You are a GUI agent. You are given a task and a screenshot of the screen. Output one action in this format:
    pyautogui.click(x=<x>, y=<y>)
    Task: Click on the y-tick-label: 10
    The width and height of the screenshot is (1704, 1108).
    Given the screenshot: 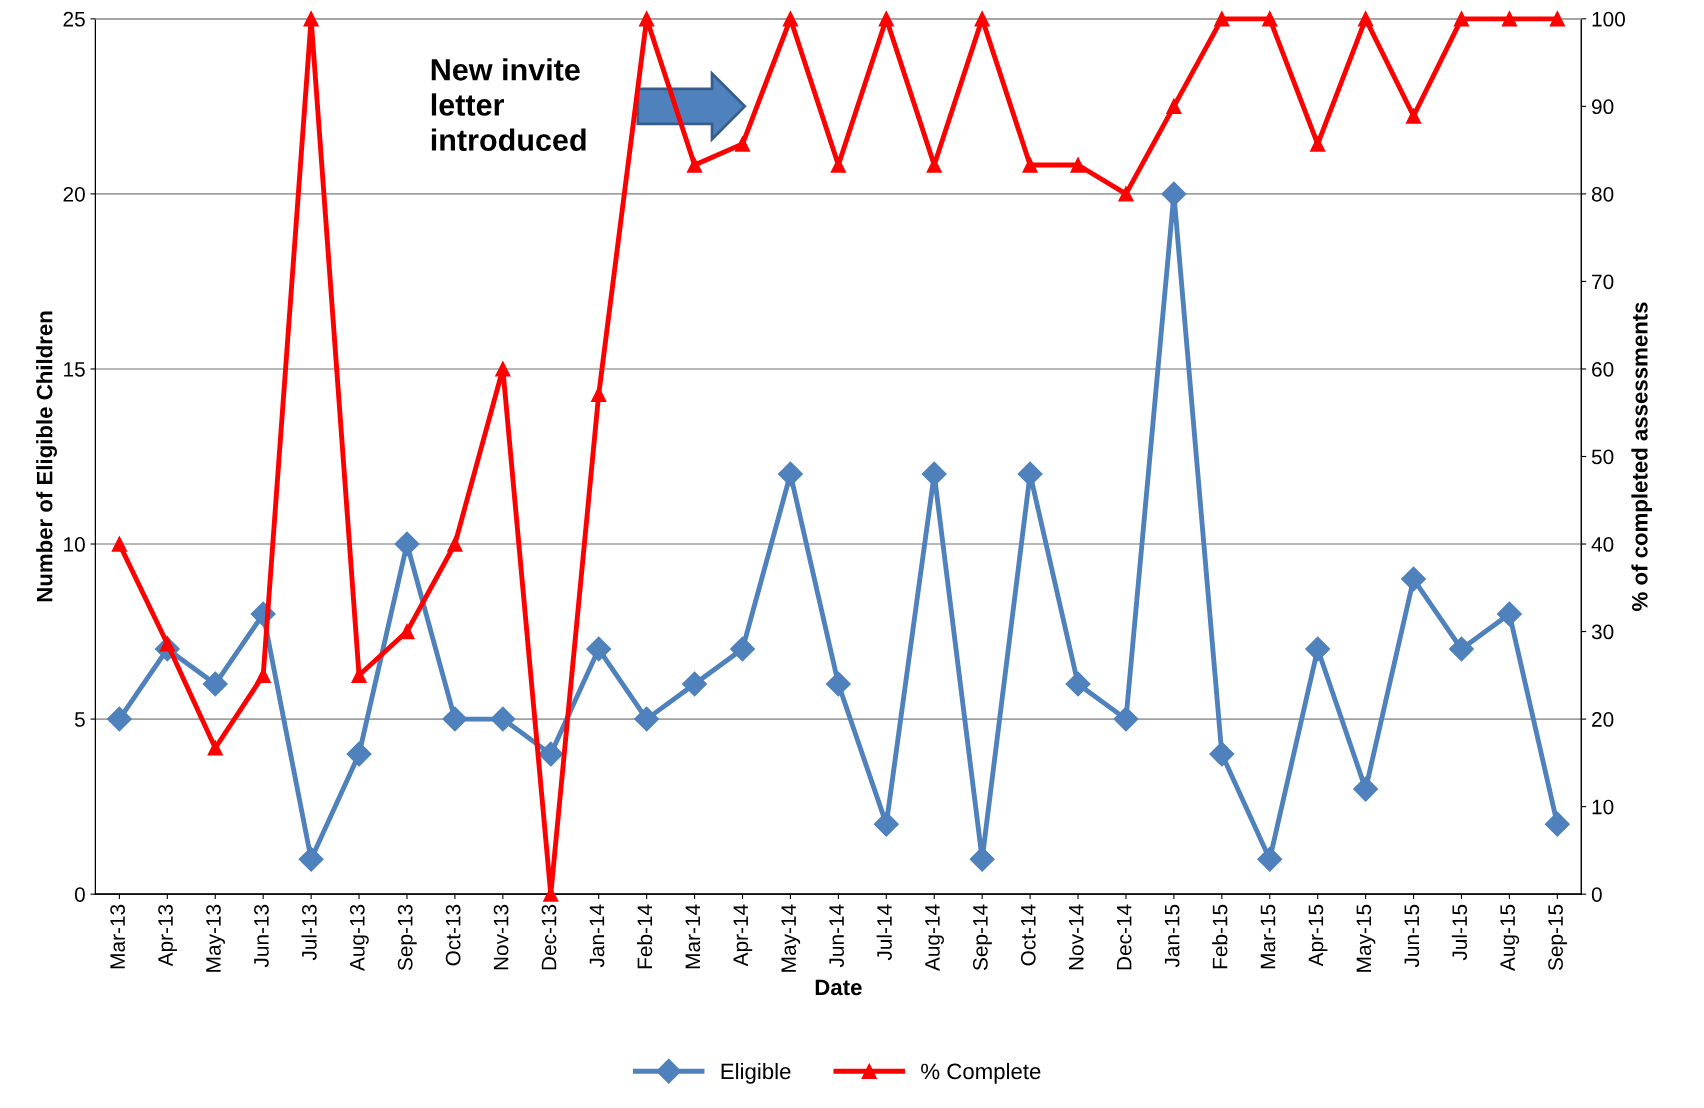 What is the action you would take?
    pyautogui.click(x=74, y=544)
    